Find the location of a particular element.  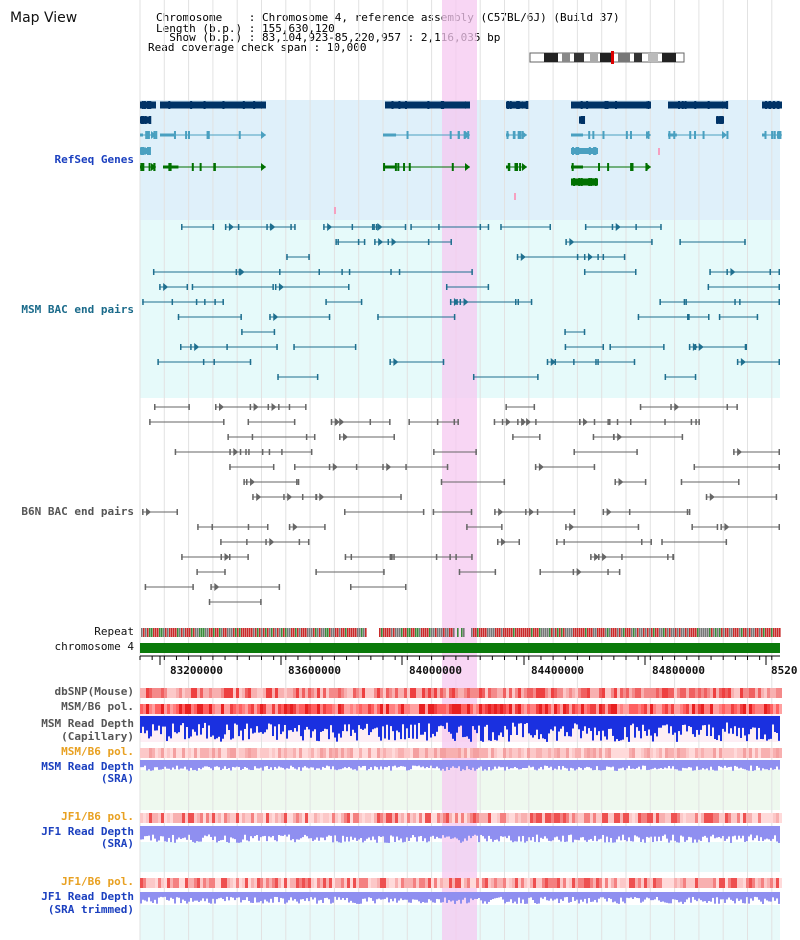

track-label-jf1-depth-sra: JF1 Read Depth is located at coordinates (87, 831).